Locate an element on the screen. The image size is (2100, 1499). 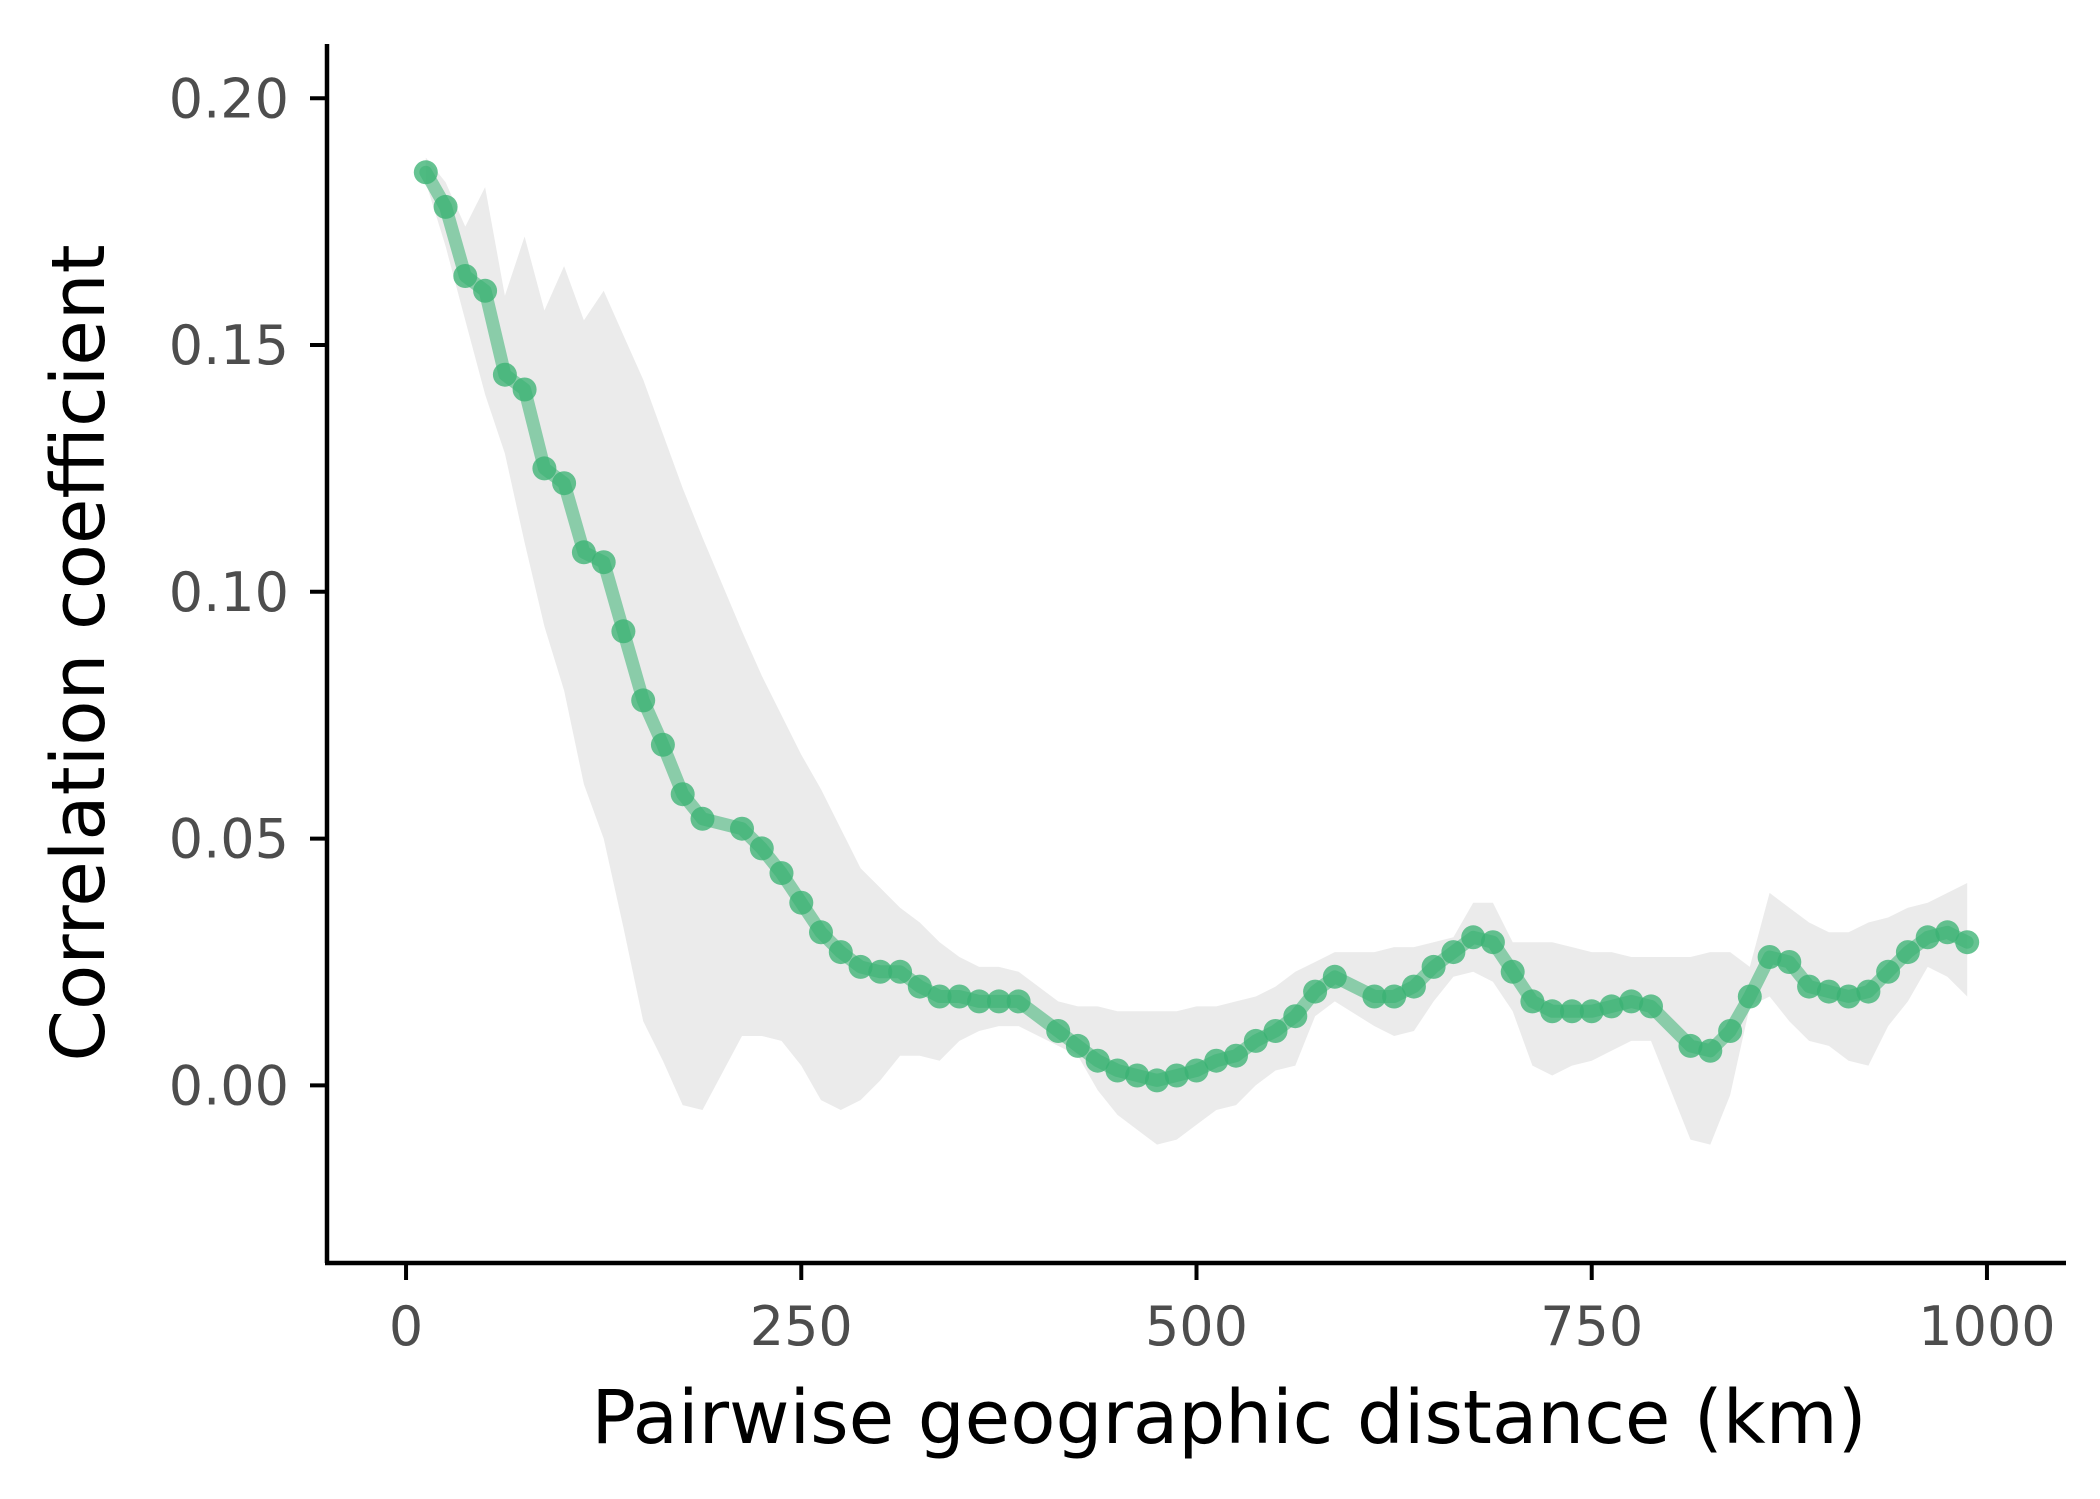
y-tick-label: 0.05 is located at coordinates (229, 839).